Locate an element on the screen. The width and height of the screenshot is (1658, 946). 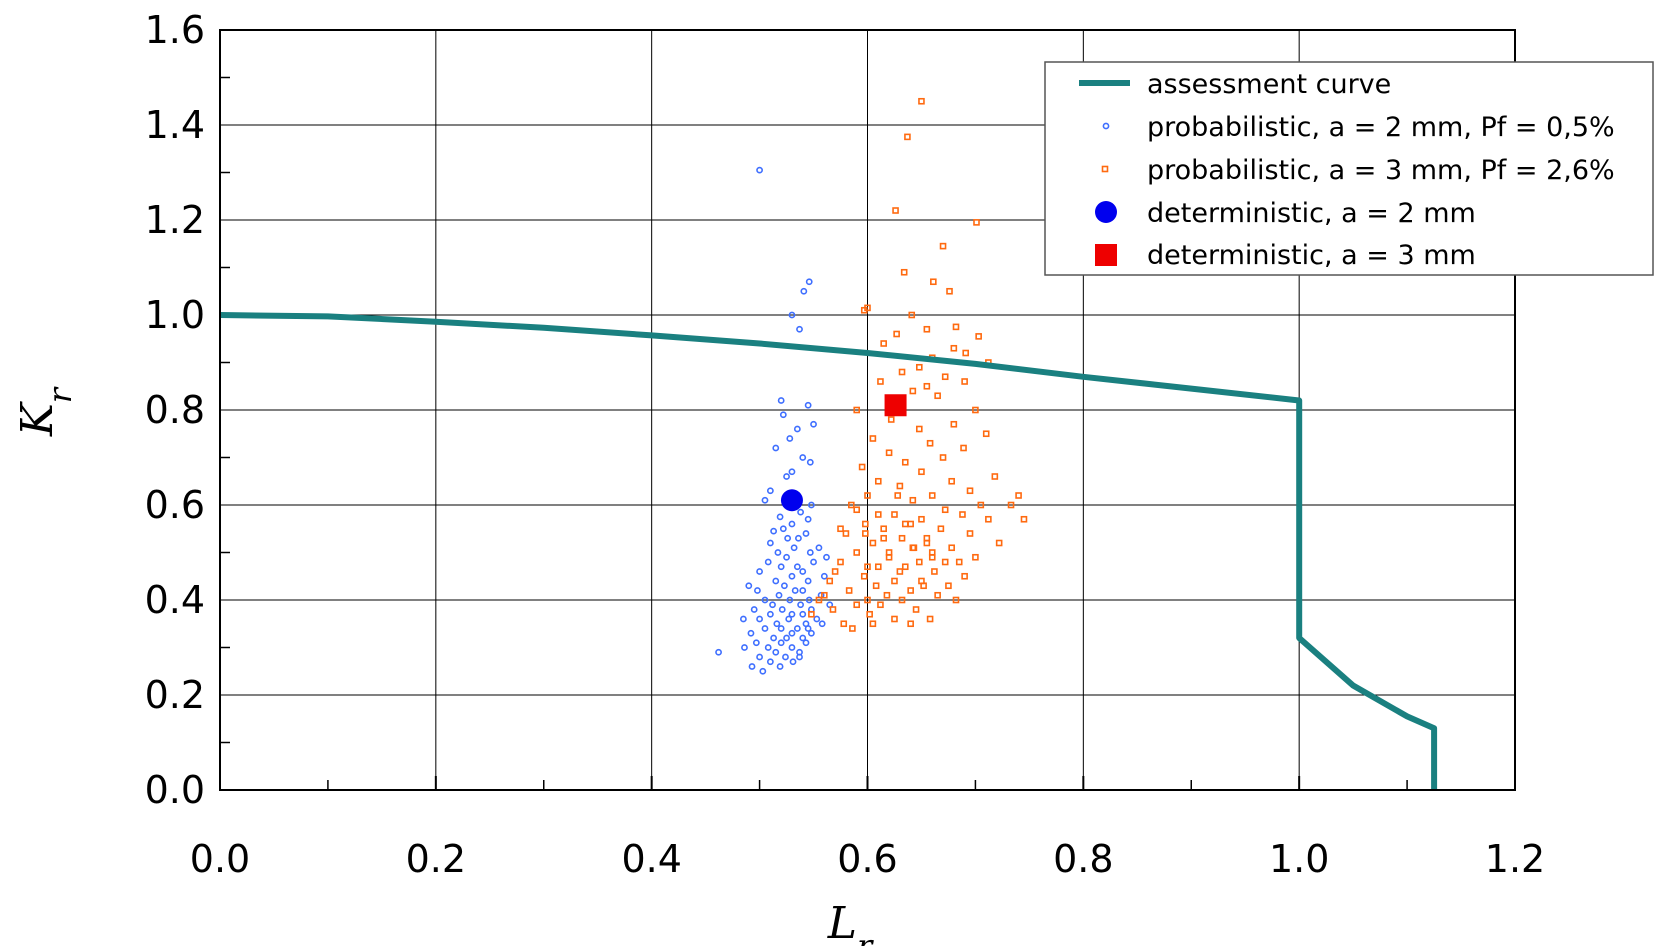
legend-label-deterministic-2mm: deterministic, a = 2 mm is located at coordinates (1311, 213).